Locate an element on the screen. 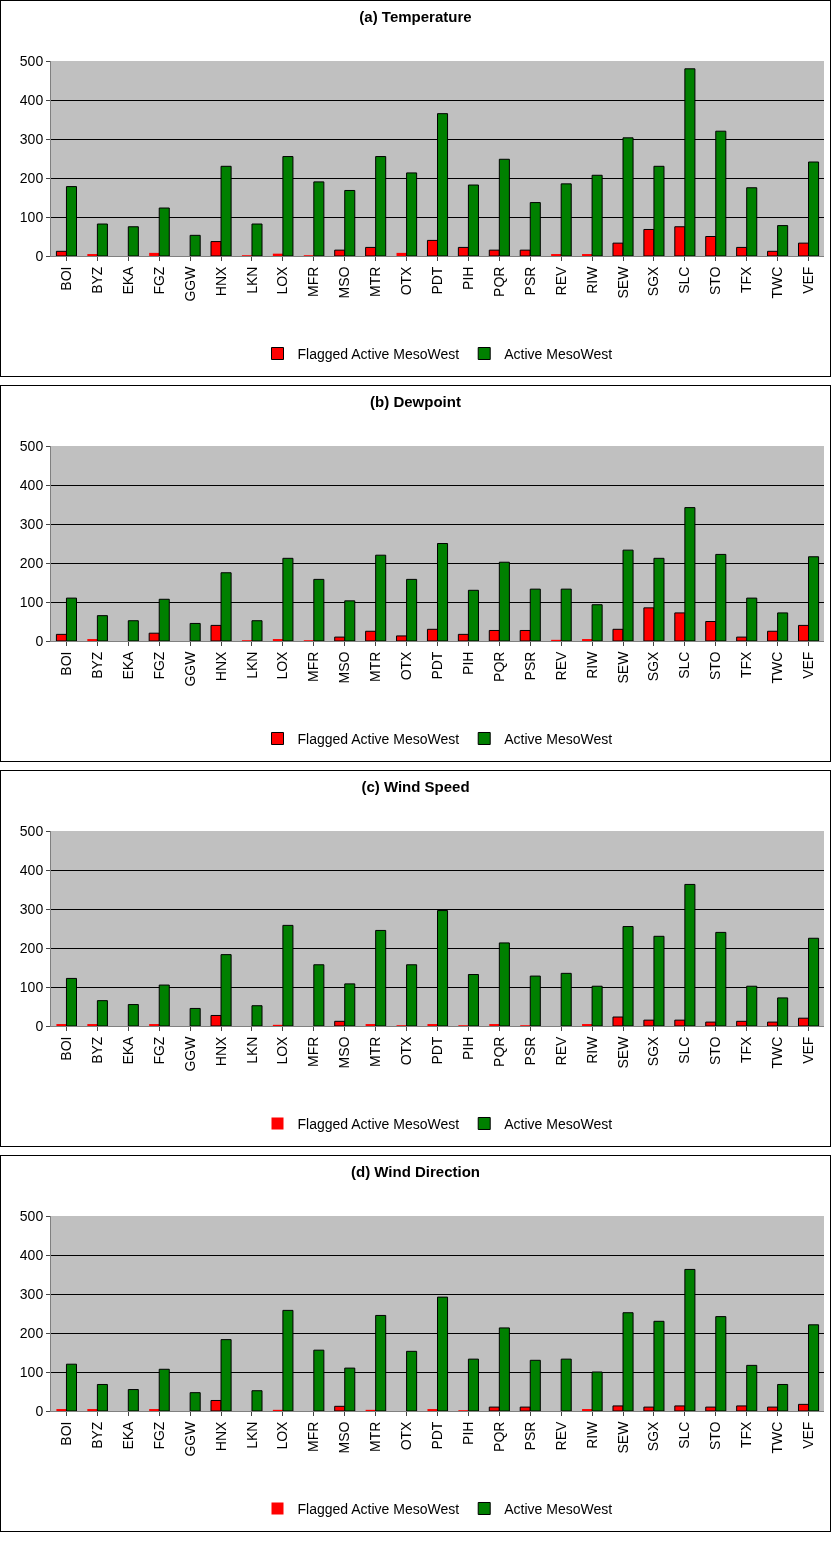 Image resolution: width=831 pixels, height=1549 pixels. chart-title: (b) Dewpoint is located at coordinates (415, 401).